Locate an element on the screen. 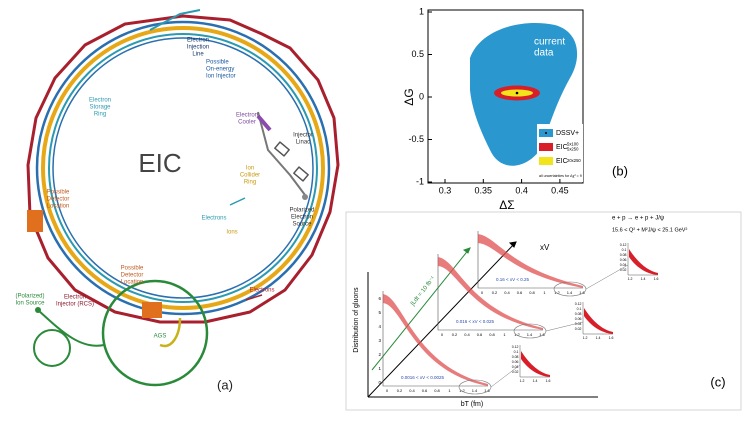  annotation: Q² = 10 GeV² is located at coordinates (467, 24).